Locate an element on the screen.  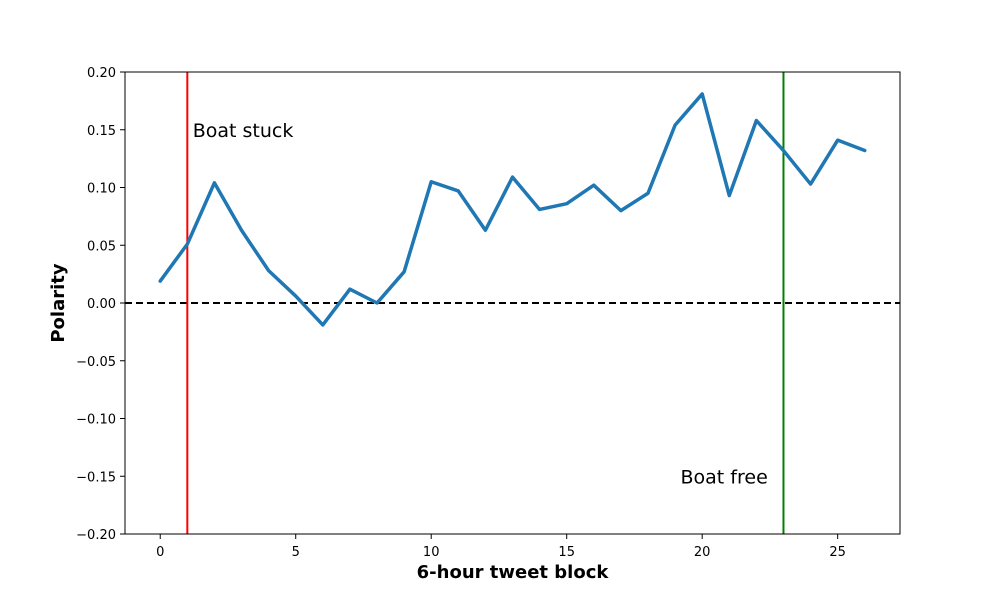
y-tick-label: 0.10 is located at coordinates (101, 189).